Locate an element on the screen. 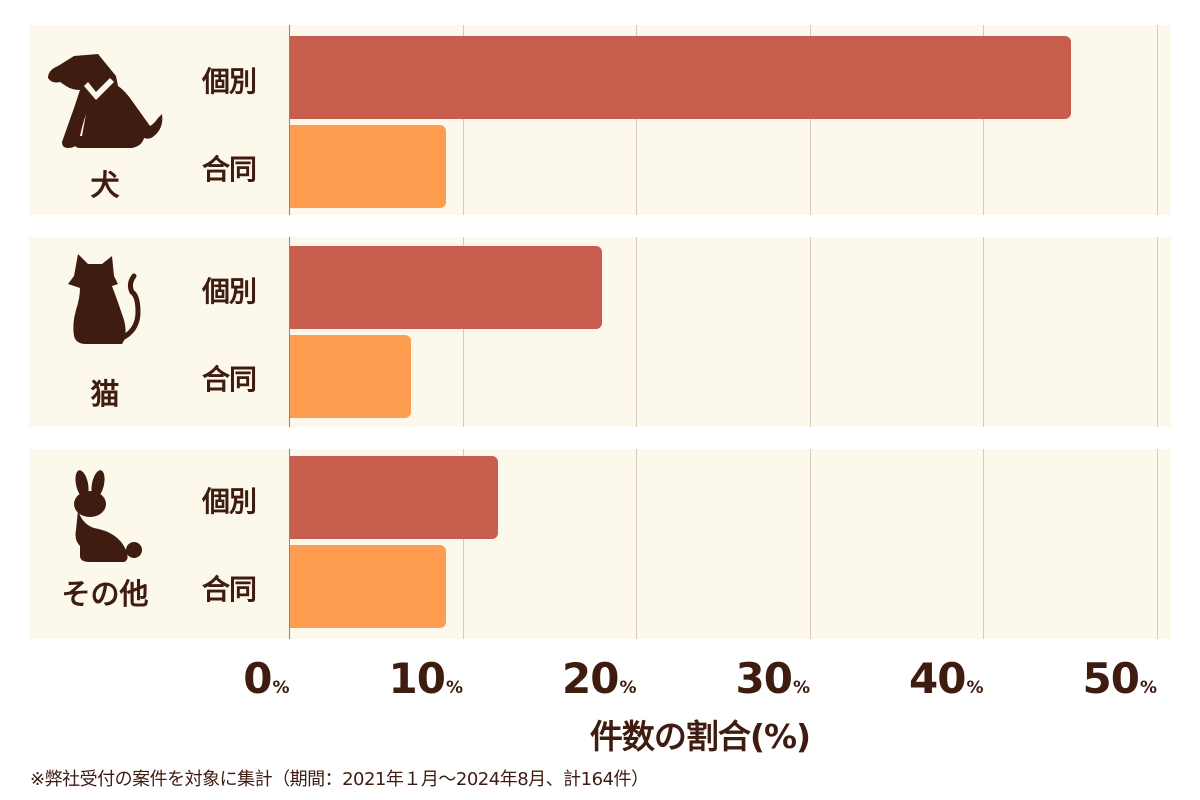 The image size is (1200, 800). footnote: ※弊社受付の案件を対象に集計（期間：2021年１月〜2024年8月、計164件） is located at coordinates (339, 779).